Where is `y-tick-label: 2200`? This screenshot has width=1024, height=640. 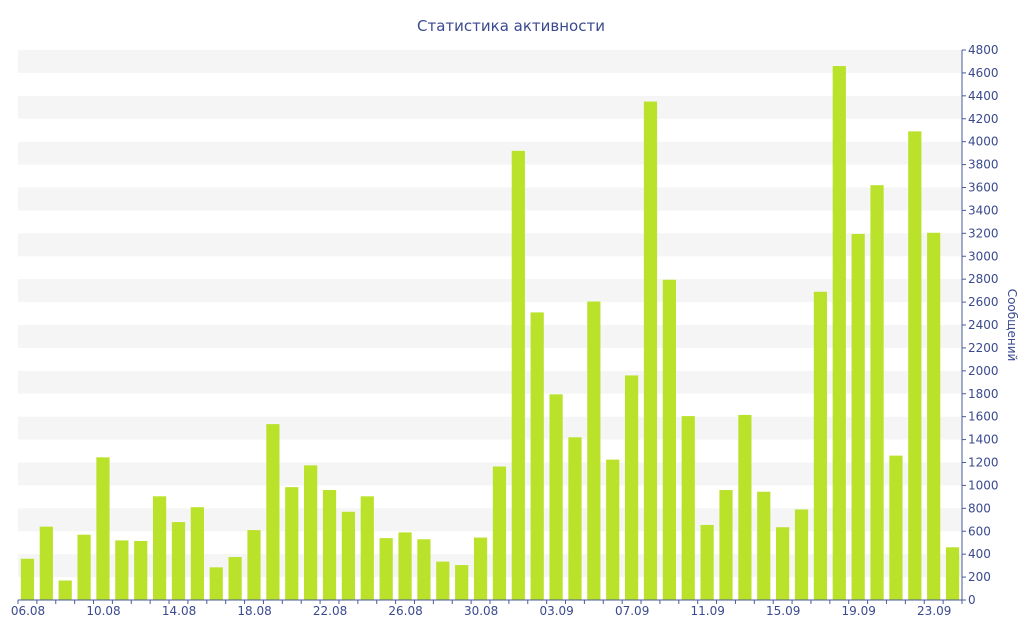
y-tick-label: 2200 is located at coordinates (983, 348).